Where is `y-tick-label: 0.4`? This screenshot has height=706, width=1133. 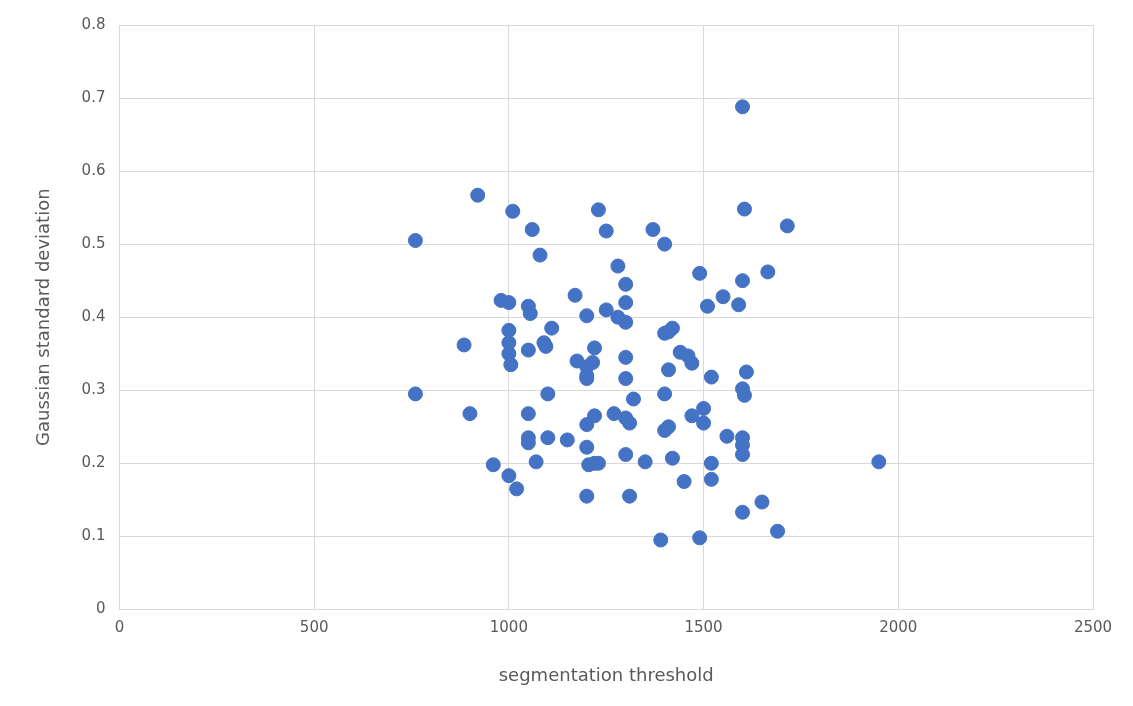
y-tick-label: 0.4 is located at coordinates (93, 316).